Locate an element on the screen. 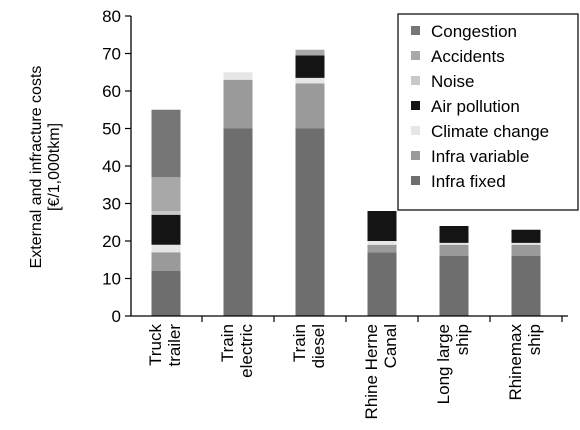 This screenshot has width=580, height=430. legend-label: Climate change is located at coordinates (490, 131).